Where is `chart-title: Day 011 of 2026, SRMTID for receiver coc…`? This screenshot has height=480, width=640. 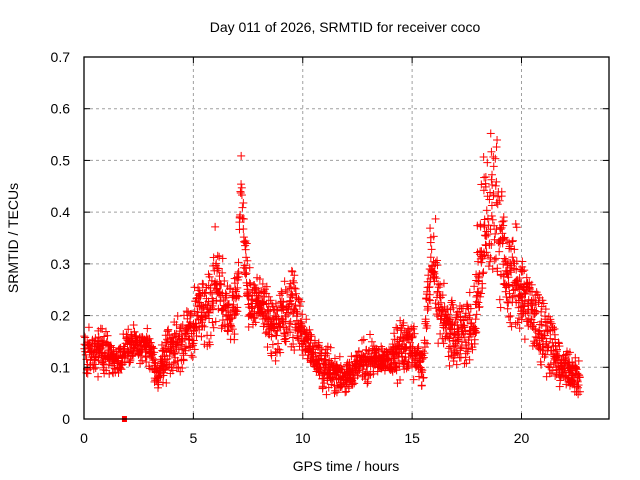 chart-title: Day 011 of 2026, SRMTID for receiver coc… is located at coordinates (345, 27).